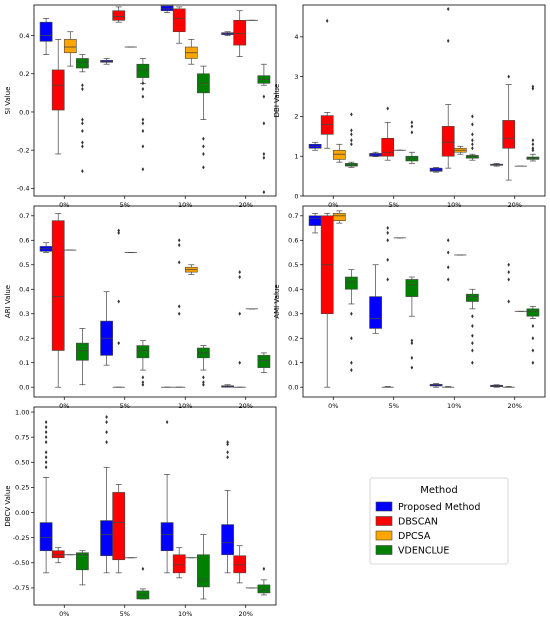 The height and width of the screenshot is (620, 550). I want to click on y-tick-label: 0.00, so click(22, 513).